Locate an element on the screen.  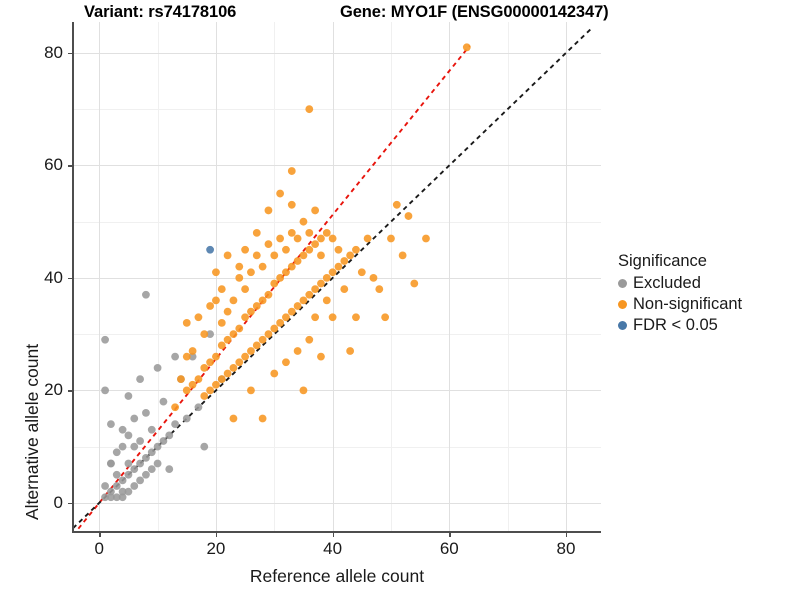
x-tick-label: 20 is located at coordinates (216, 548).